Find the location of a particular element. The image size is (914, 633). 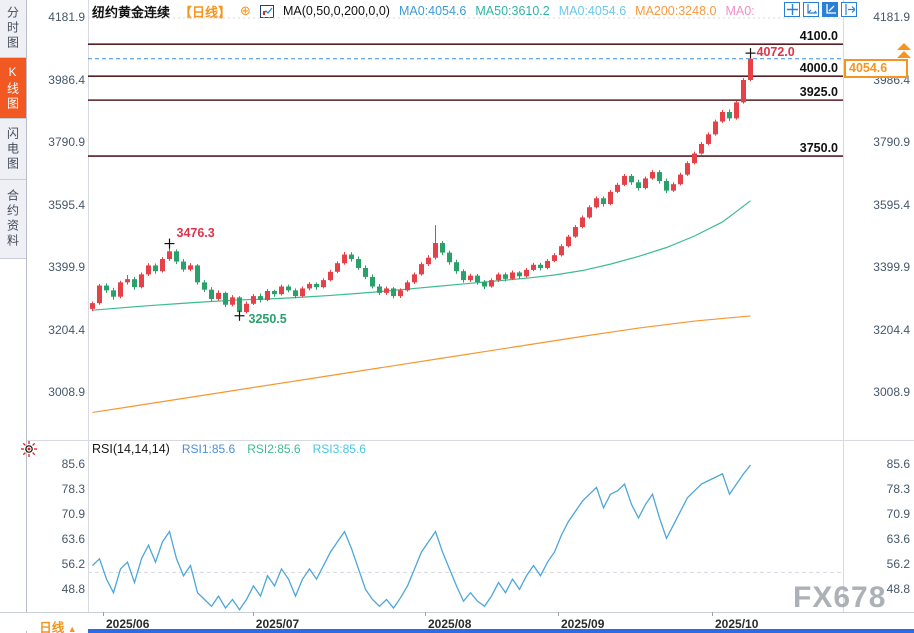

period-tag: 【日线】 is located at coordinates (205, 12).